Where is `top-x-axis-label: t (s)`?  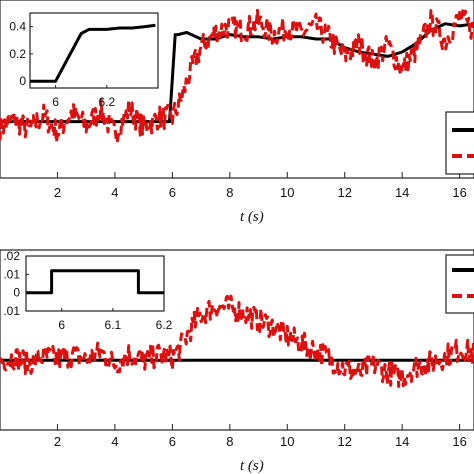 top-x-axis-label: t (s) is located at coordinates (252, 217).